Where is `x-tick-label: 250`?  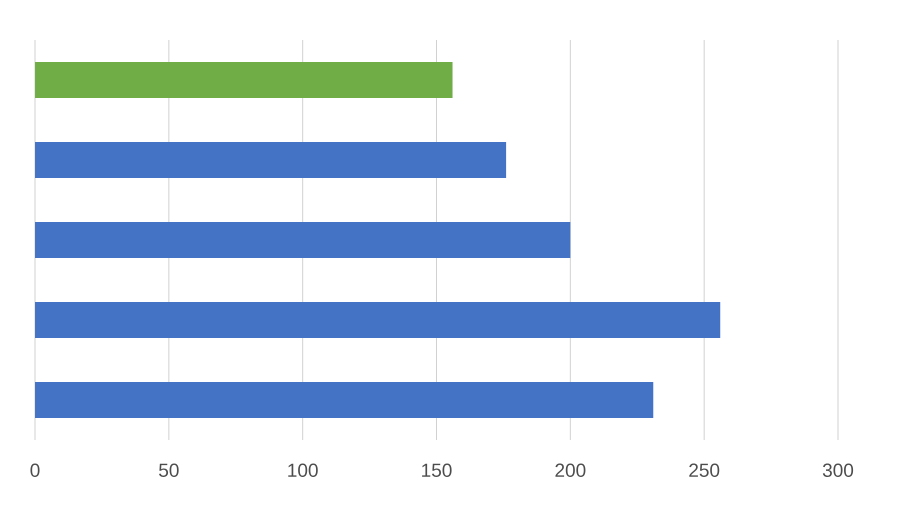
x-tick-label: 250 is located at coordinates (704, 470).